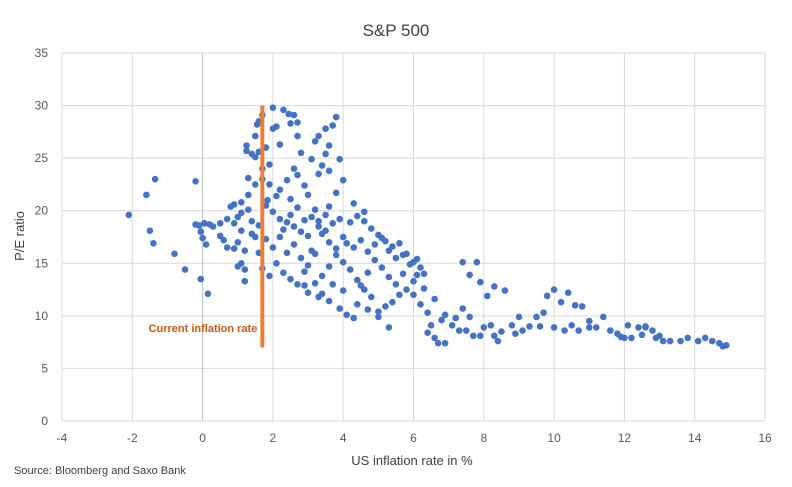  I want to click on current-inflation-label: Current inflation rate, so click(203, 329).